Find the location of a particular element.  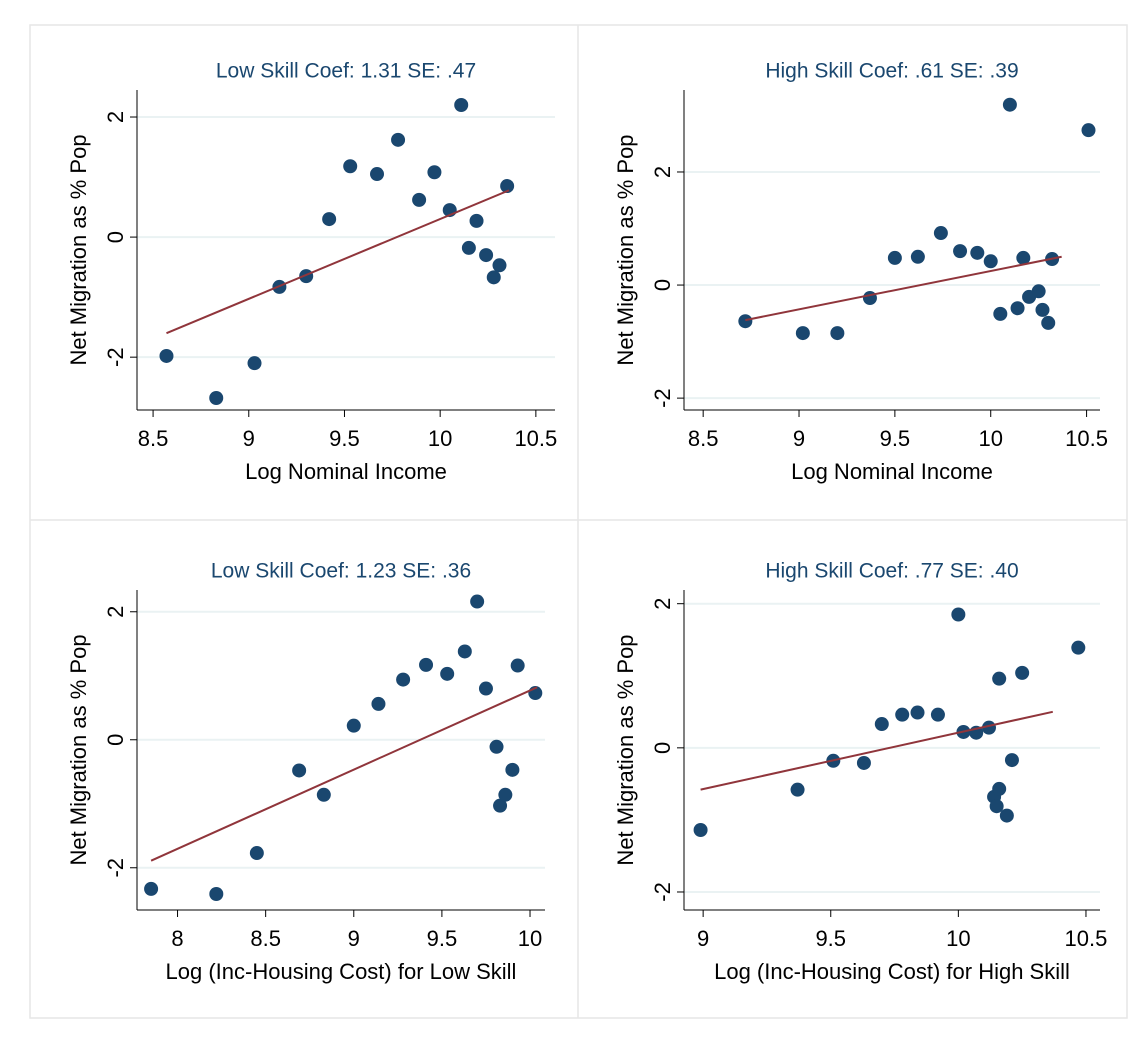

chart-title: High Skill Coef: .77 SE: .40 is located at coordinates (891, 571).